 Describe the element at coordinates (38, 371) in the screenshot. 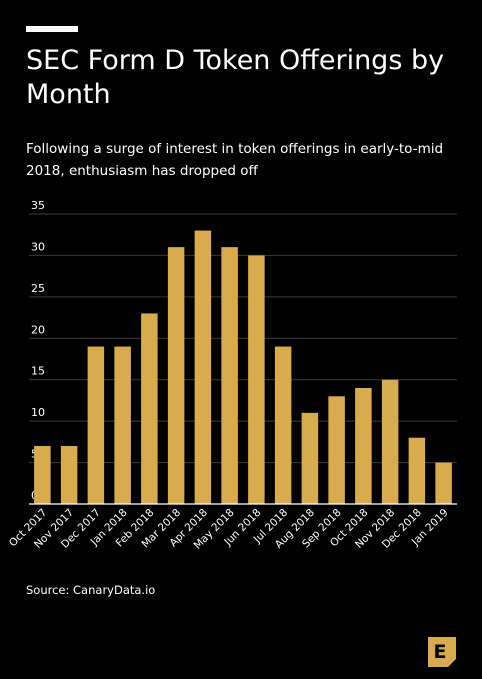

I see `y-tick-label: 15` at that location.